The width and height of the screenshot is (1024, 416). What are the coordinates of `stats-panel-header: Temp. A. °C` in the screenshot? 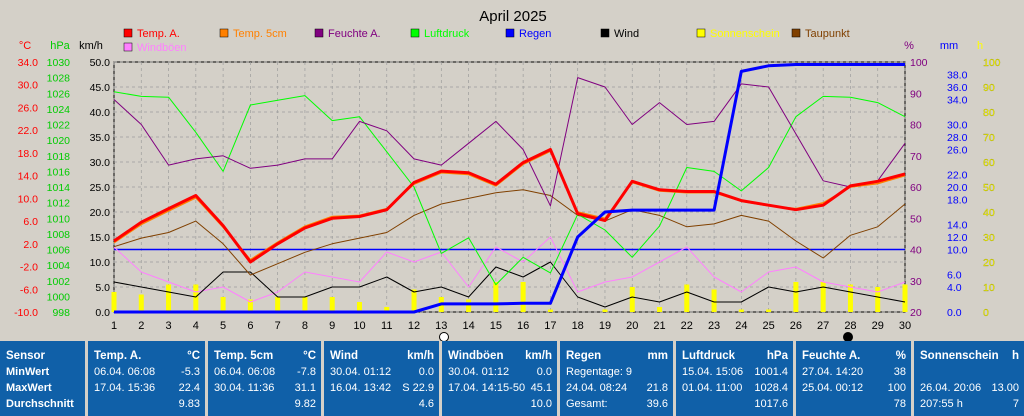 It's located at (147, 356).